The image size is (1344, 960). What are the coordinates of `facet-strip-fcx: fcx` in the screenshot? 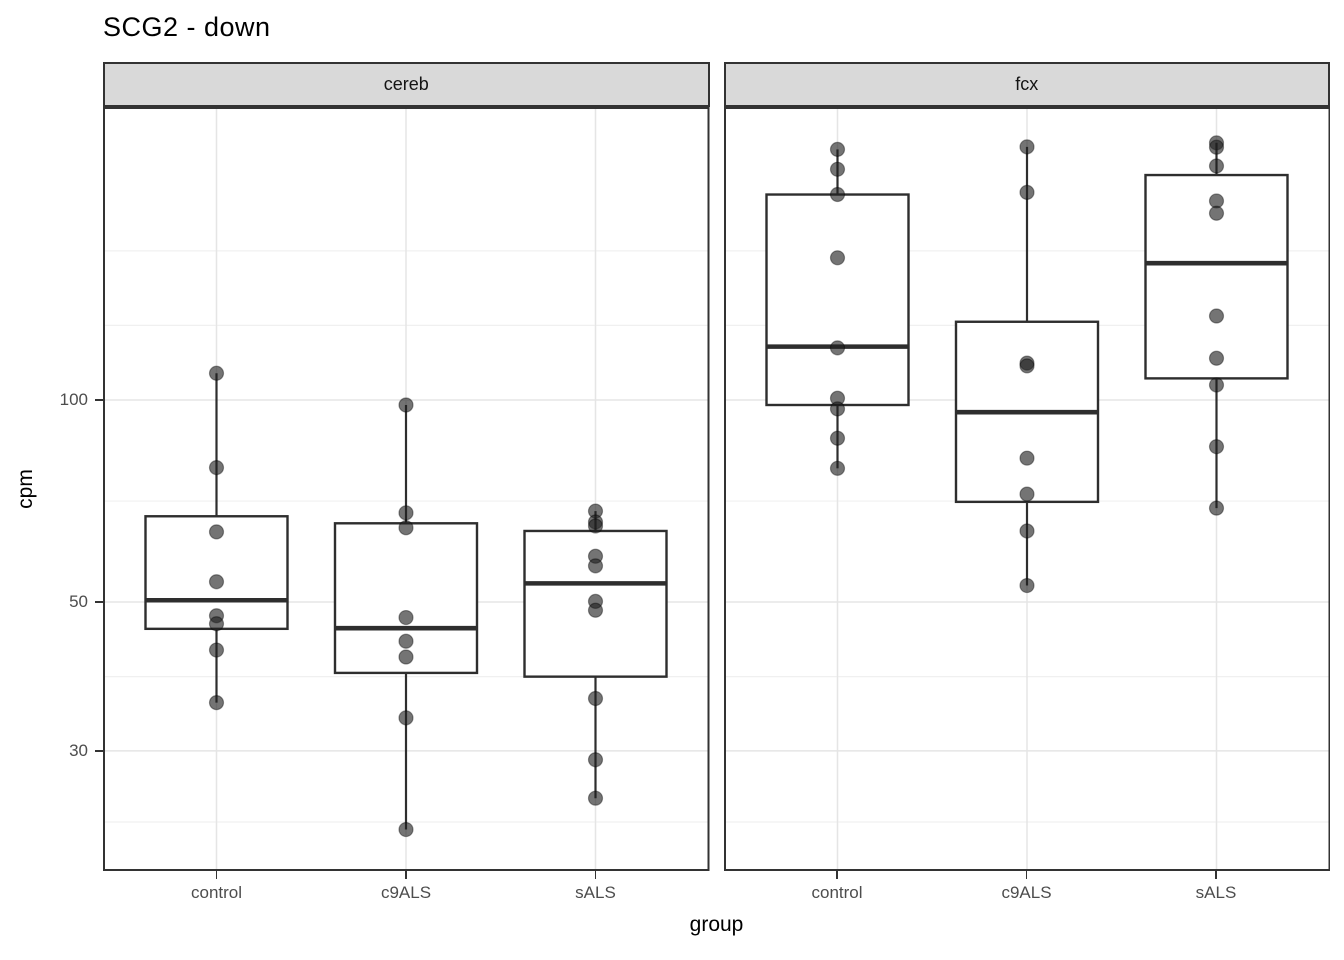 It's located at (1026, 84).